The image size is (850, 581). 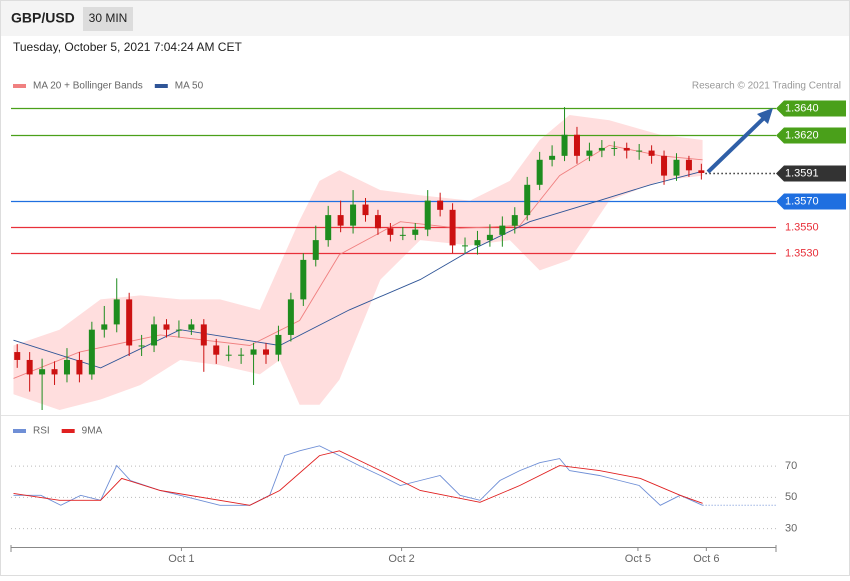 What do you see at coordinates (791, 528) in the screenshot?
I see `y-tick-label: 30` at bounding box center [791, 528].